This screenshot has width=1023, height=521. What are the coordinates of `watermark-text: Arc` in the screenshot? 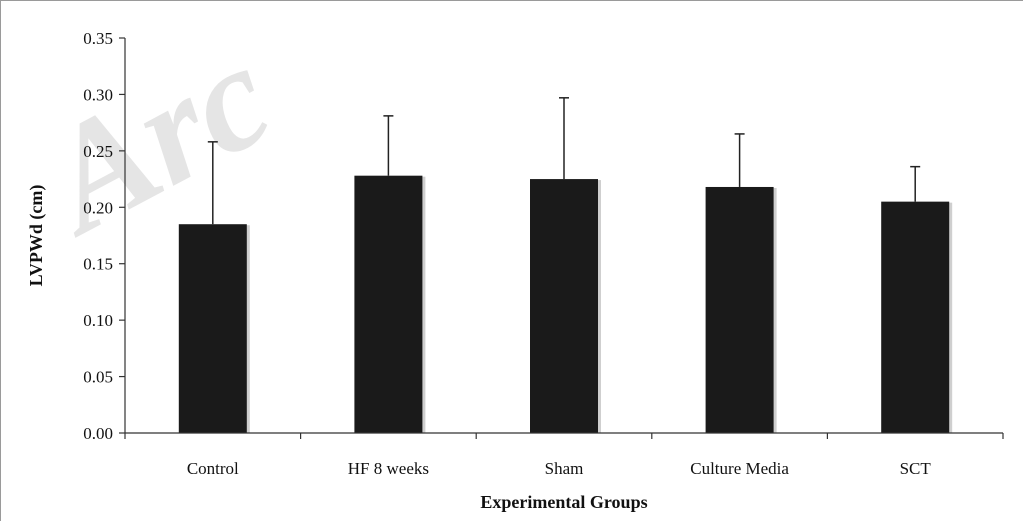 It's located at (155, 139).